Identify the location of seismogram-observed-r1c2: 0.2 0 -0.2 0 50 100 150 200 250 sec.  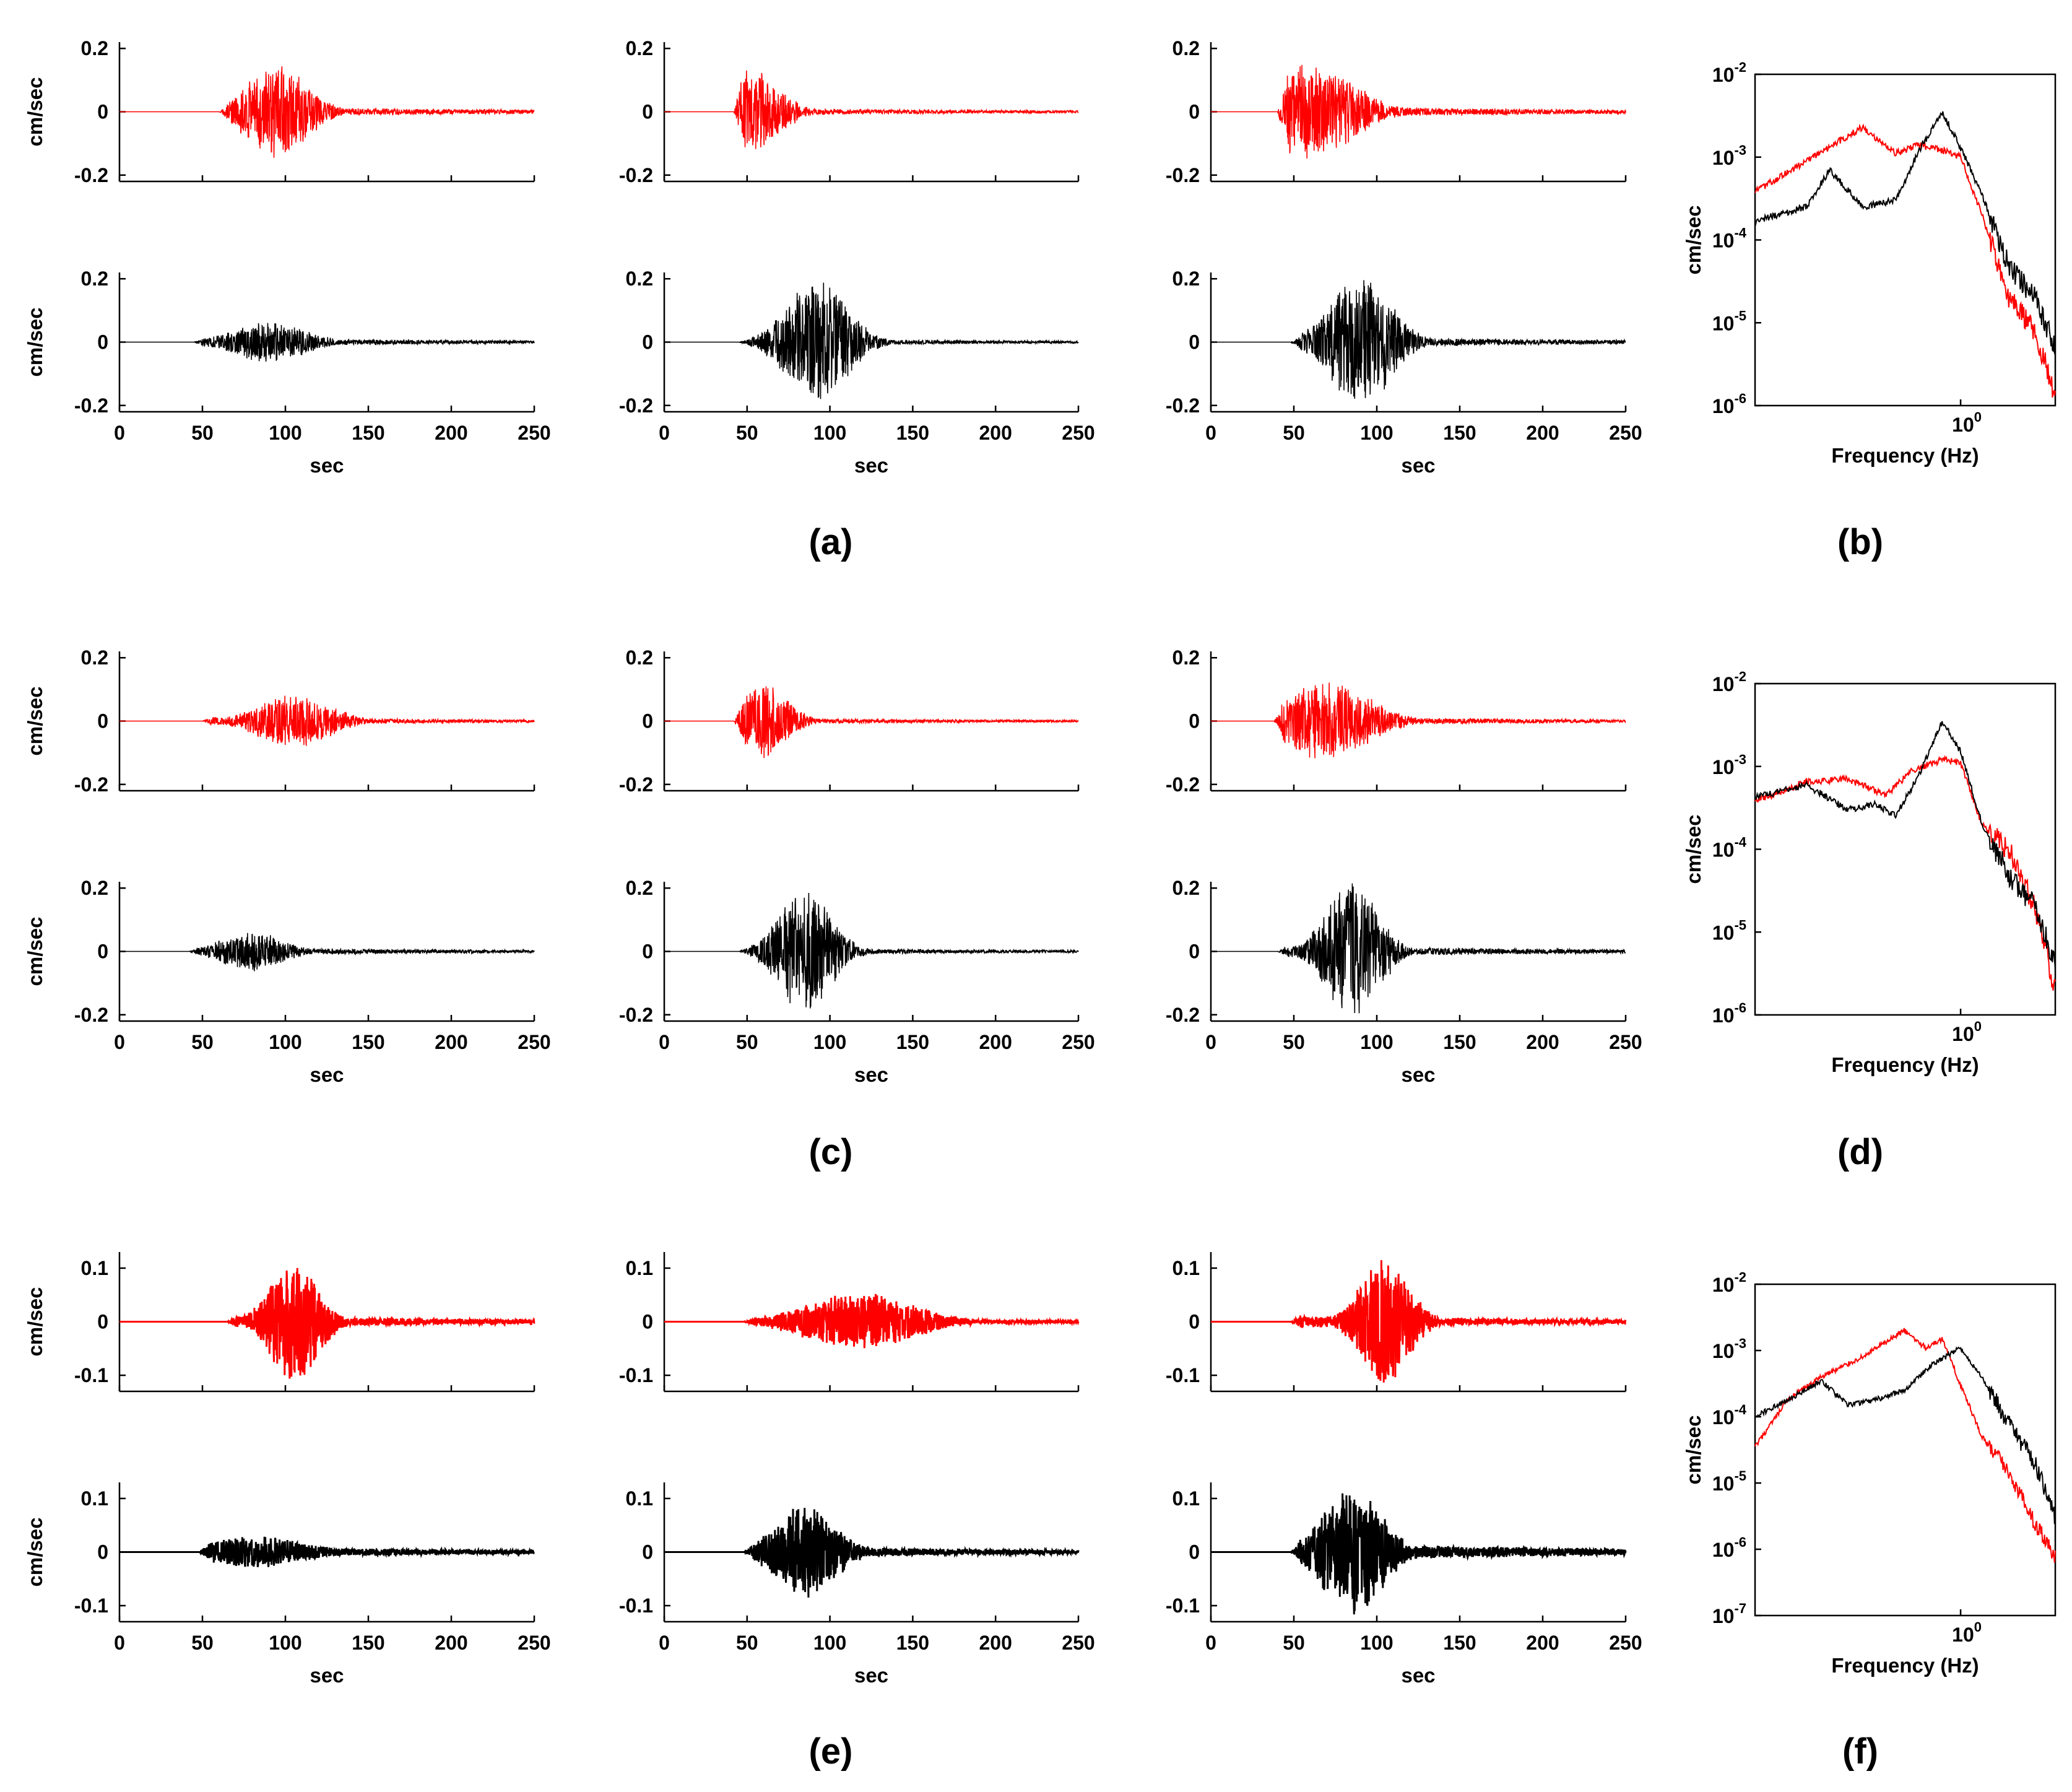
(857, 372).